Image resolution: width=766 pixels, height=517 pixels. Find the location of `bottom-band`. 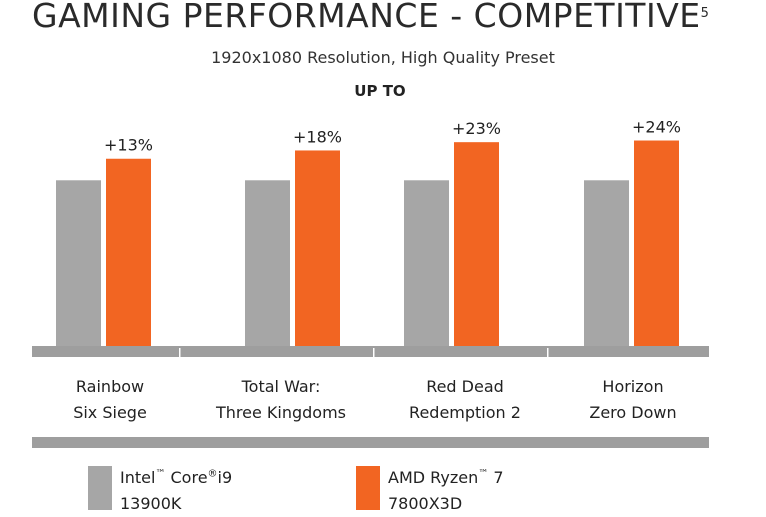

bottom-band is located at coordinates (370, 442).